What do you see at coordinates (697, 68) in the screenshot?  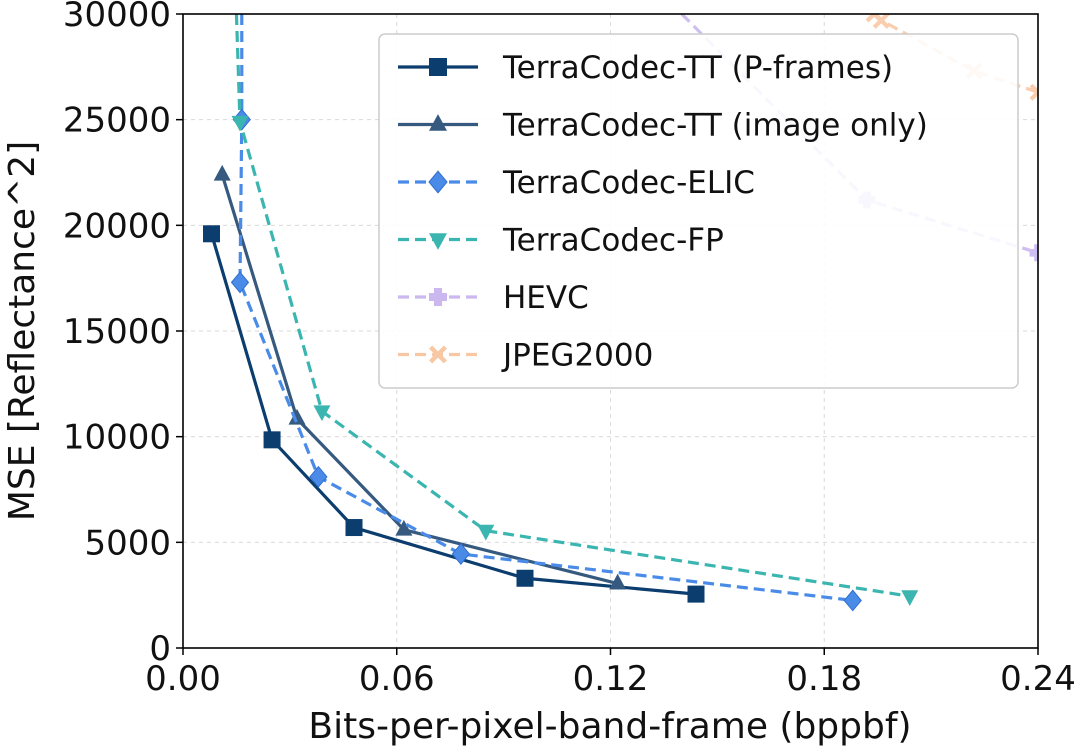 I see `legend-label: TerraCodec-TT (P-frames)` at bounding box center [697, 68].